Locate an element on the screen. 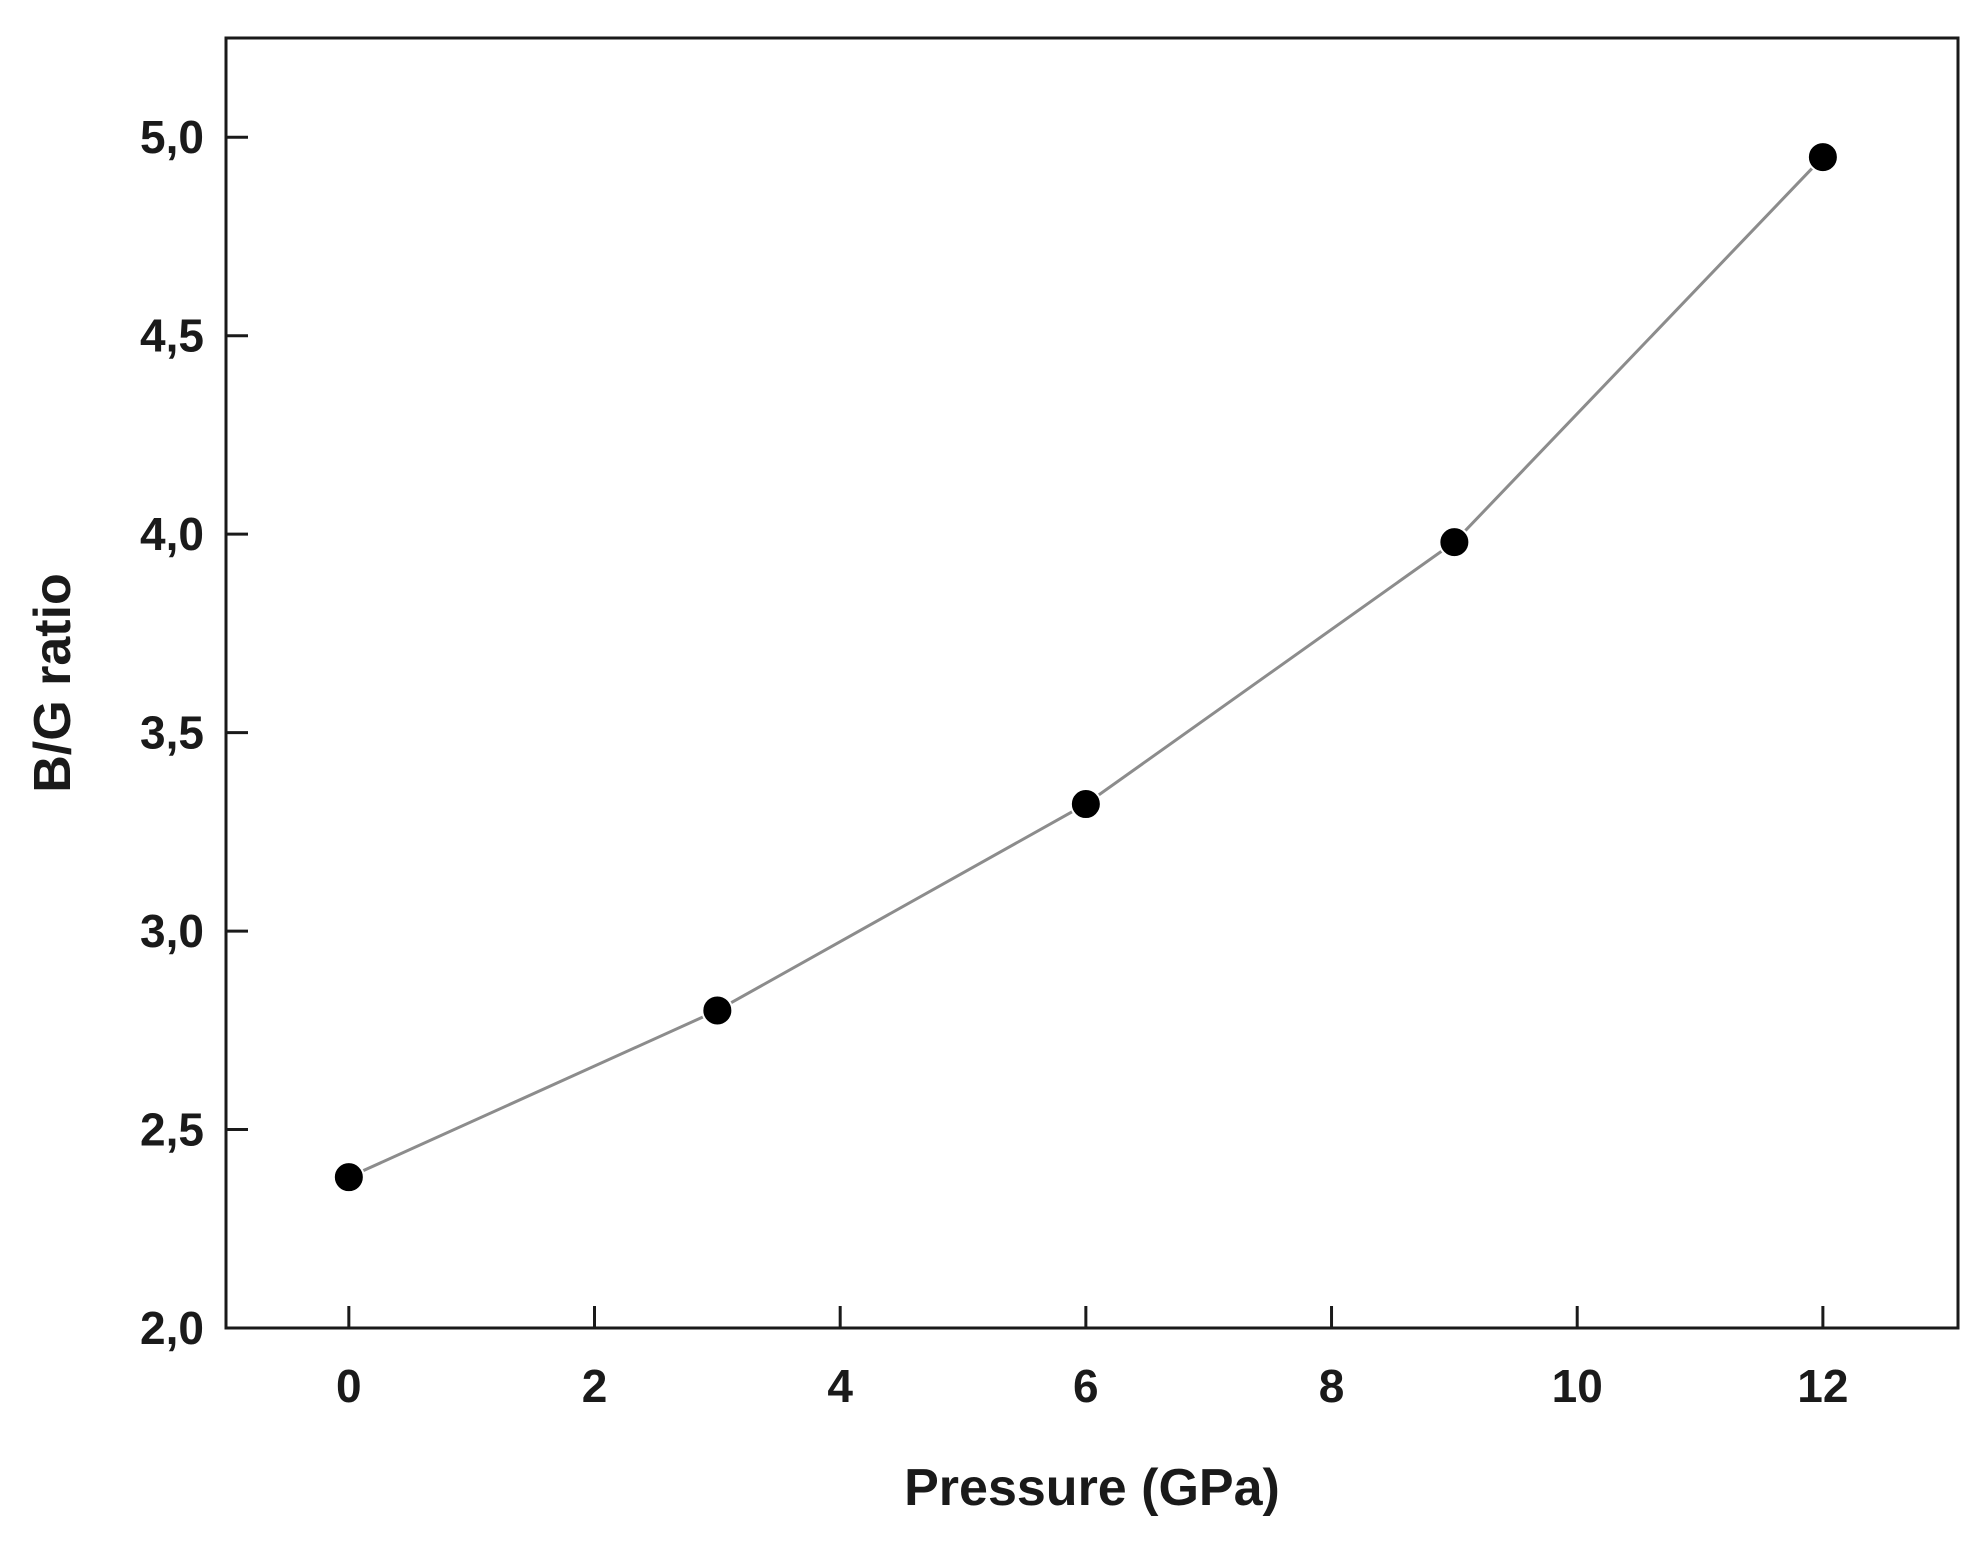  x-tick-label: 10 is located at coordinates (1577, 1386).